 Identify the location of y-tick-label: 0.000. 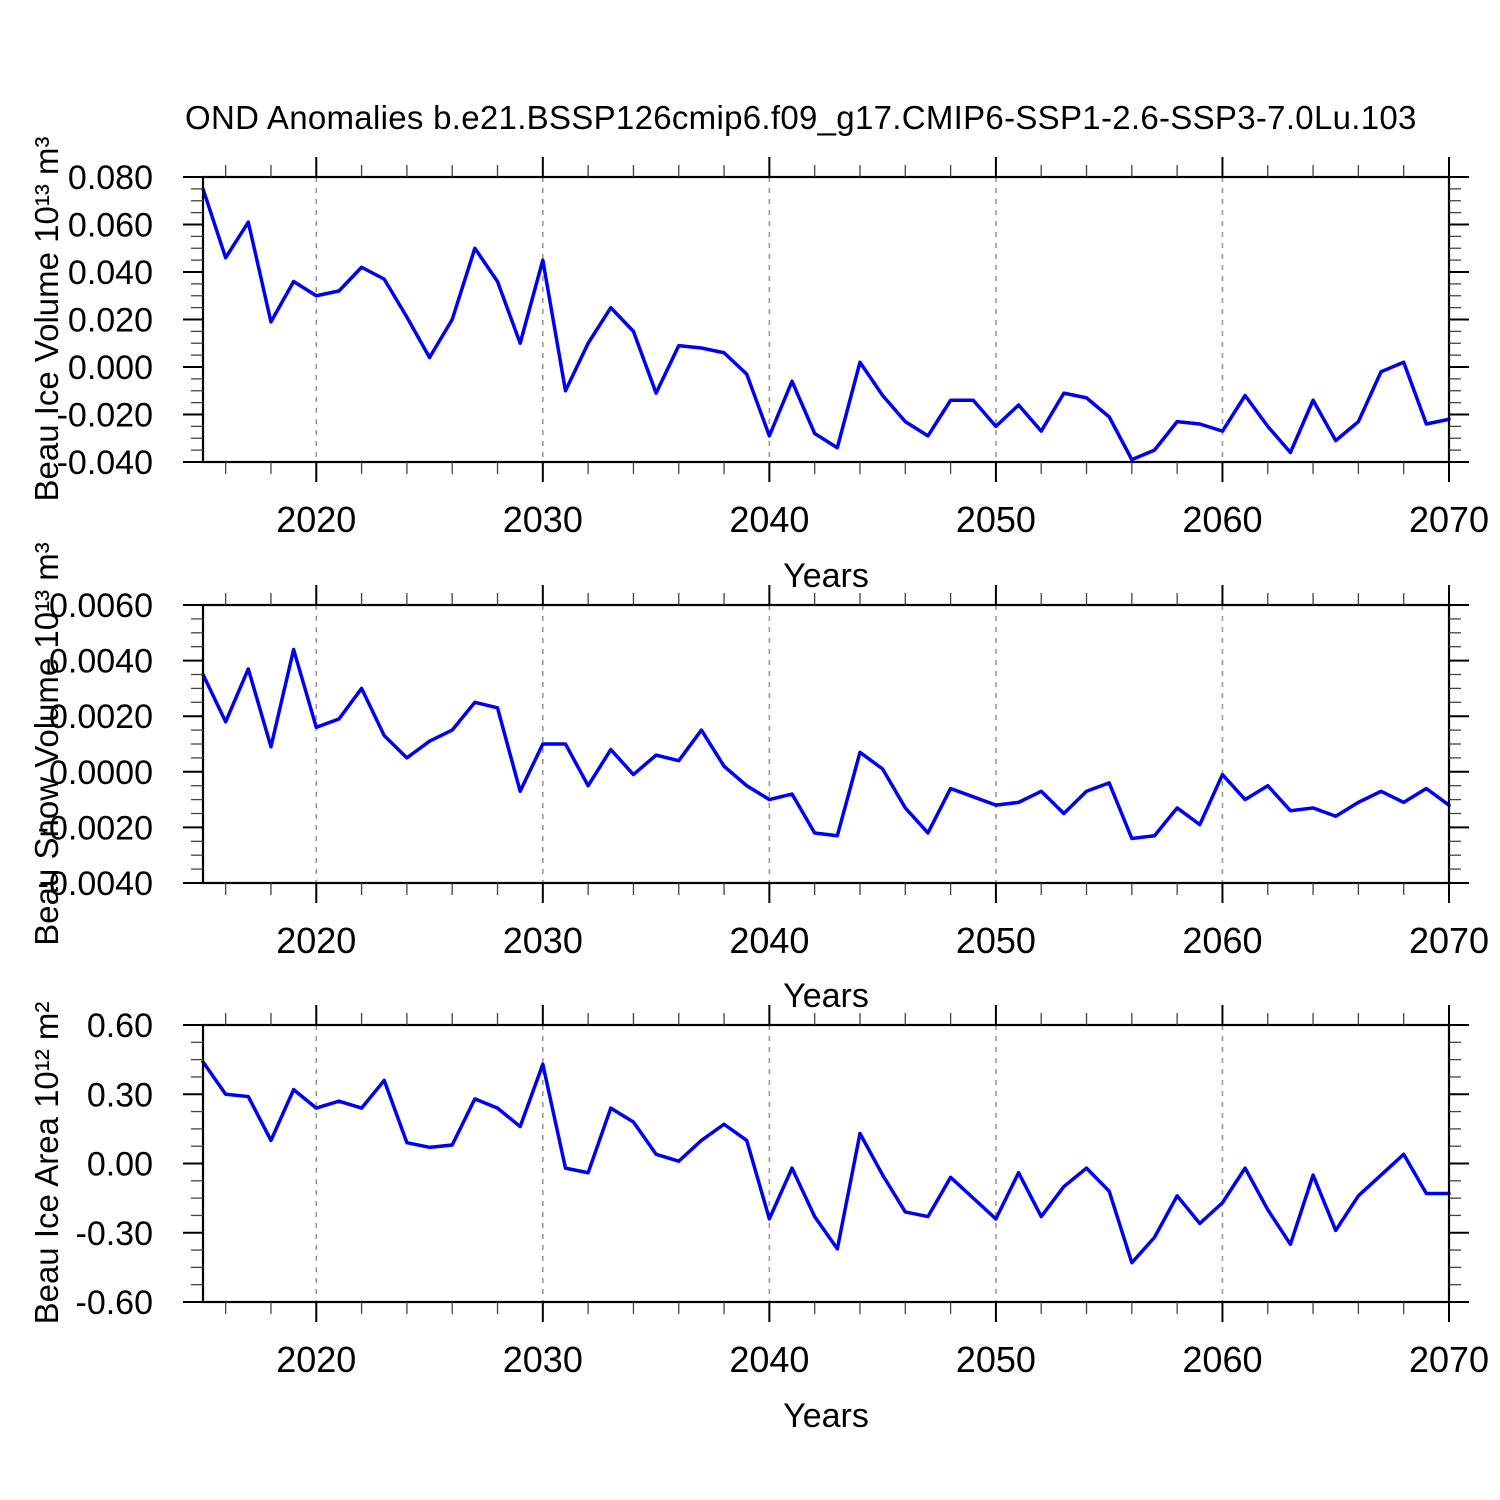
(110, 368).